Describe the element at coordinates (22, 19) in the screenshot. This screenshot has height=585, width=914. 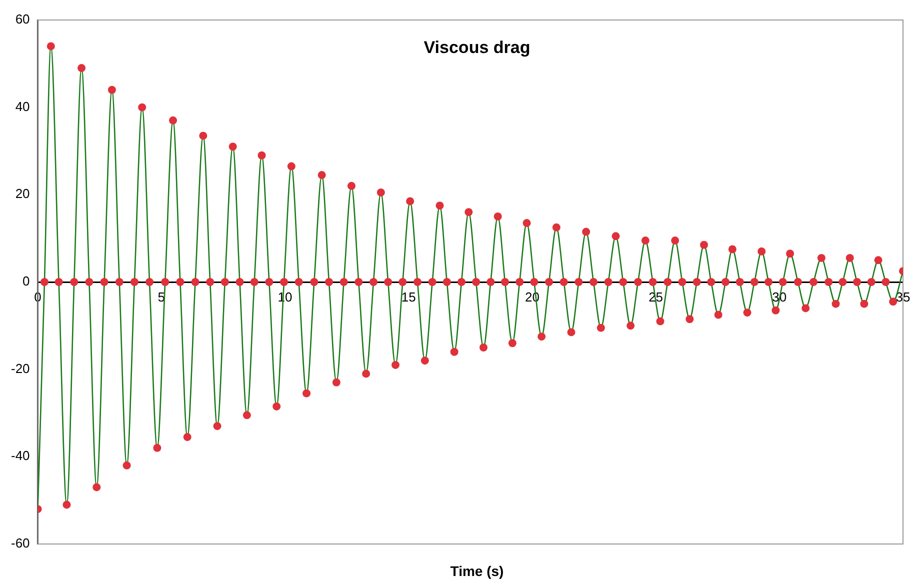
I see `y-tick-label: 60` at that location.